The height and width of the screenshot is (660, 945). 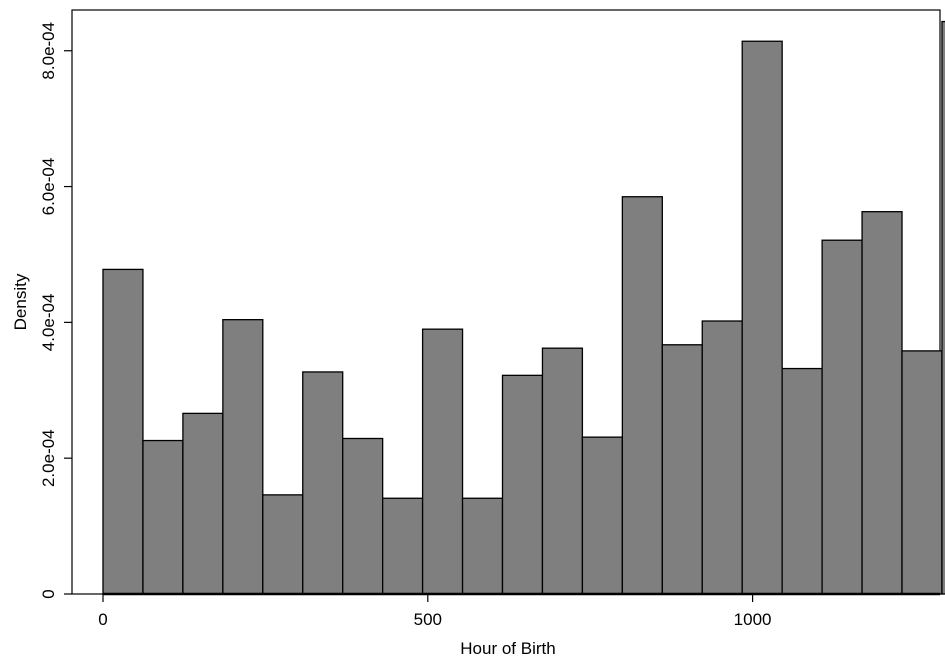 What do you see at coordinates (48, 323) in the screenshot?
I see `y-tick-label: 4.0e-04` at bounding box center [48, 323].